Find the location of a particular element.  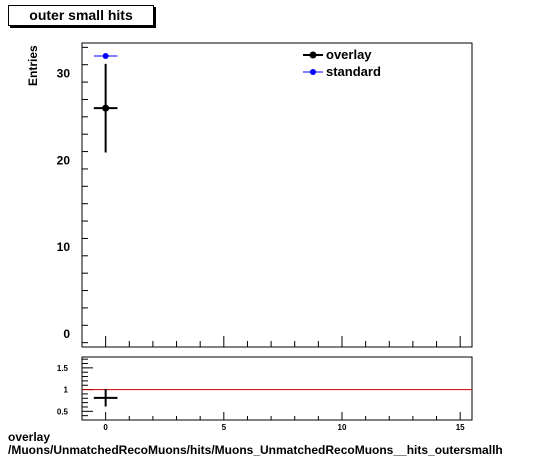

main-data-points is located at coordinates (105, 103).